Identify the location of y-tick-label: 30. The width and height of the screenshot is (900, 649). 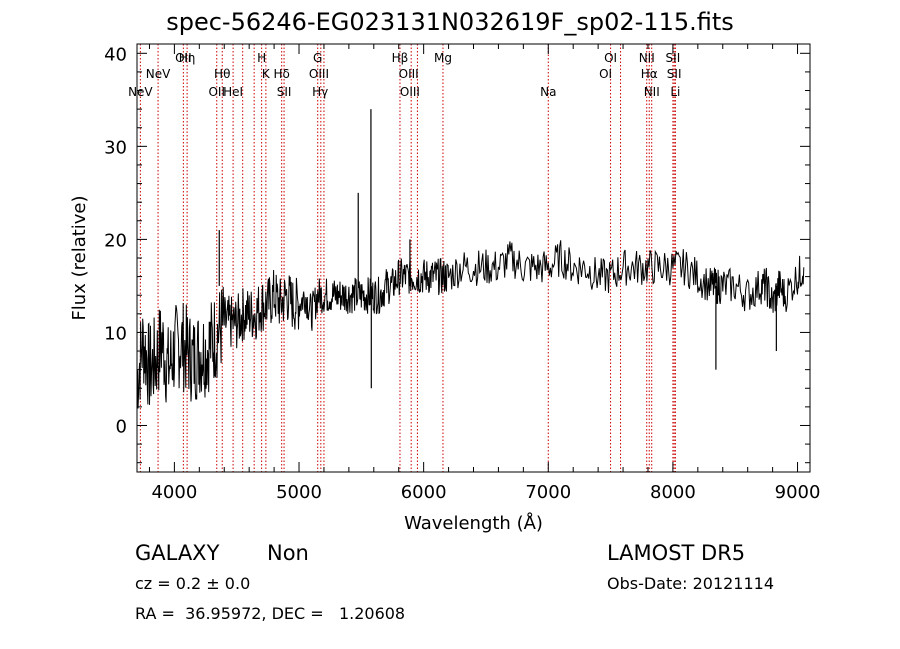
(115, 147).